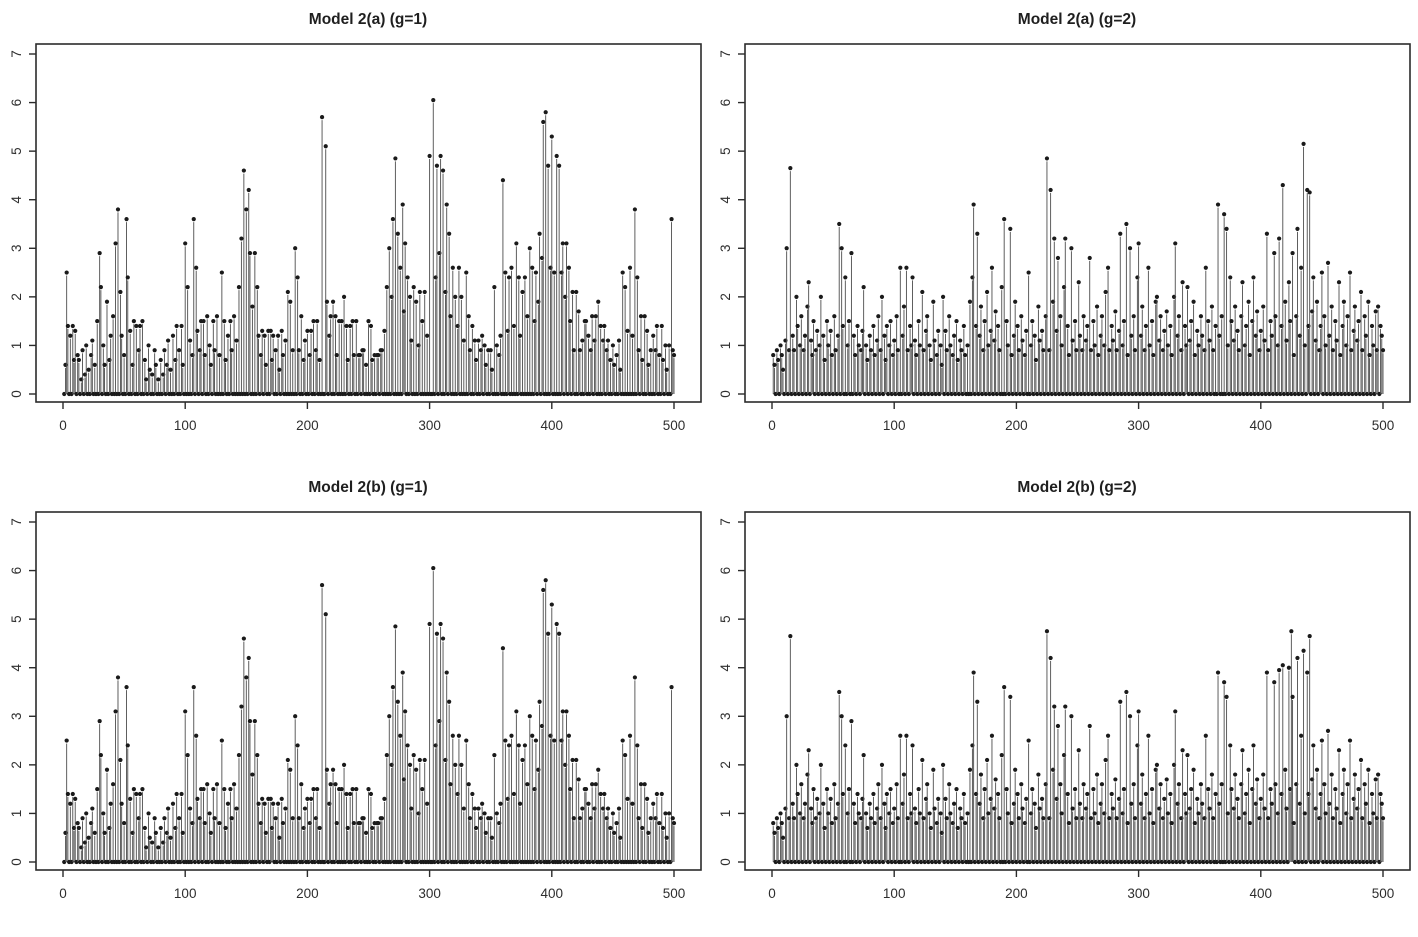 This screenshot has height=937, width=1418. I want to click on panel-title: Model 2(a) (g=1), so click(368, 19).